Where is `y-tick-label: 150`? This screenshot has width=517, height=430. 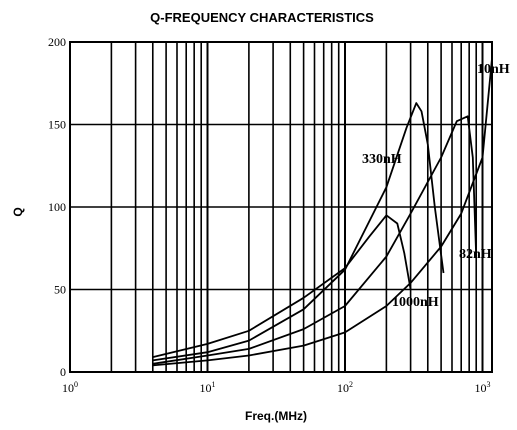
y-tick-label: 150 is located at coordinates (57, 125).